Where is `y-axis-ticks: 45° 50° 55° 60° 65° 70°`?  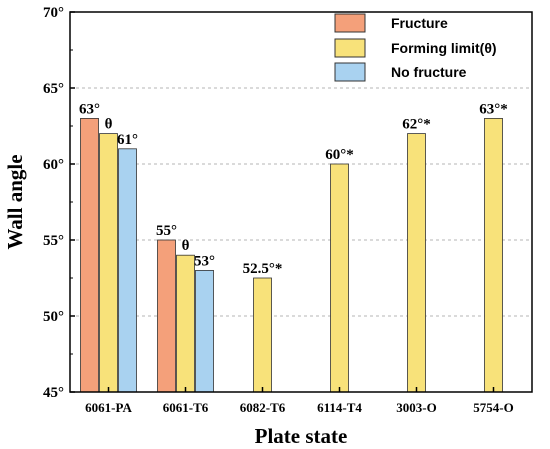 y-axis-ticks: 45° 50° 55° 60° 65° 70° is located at coordinates (59, 203).